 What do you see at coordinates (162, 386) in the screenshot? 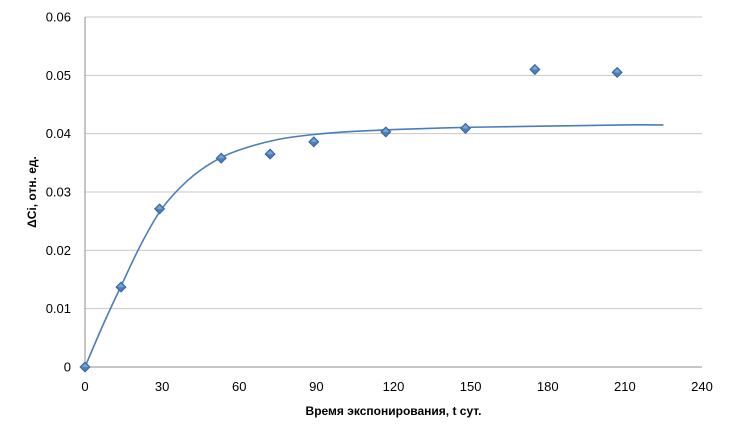
I see `x-tick-label: 30` at bounding box center [162, 386].